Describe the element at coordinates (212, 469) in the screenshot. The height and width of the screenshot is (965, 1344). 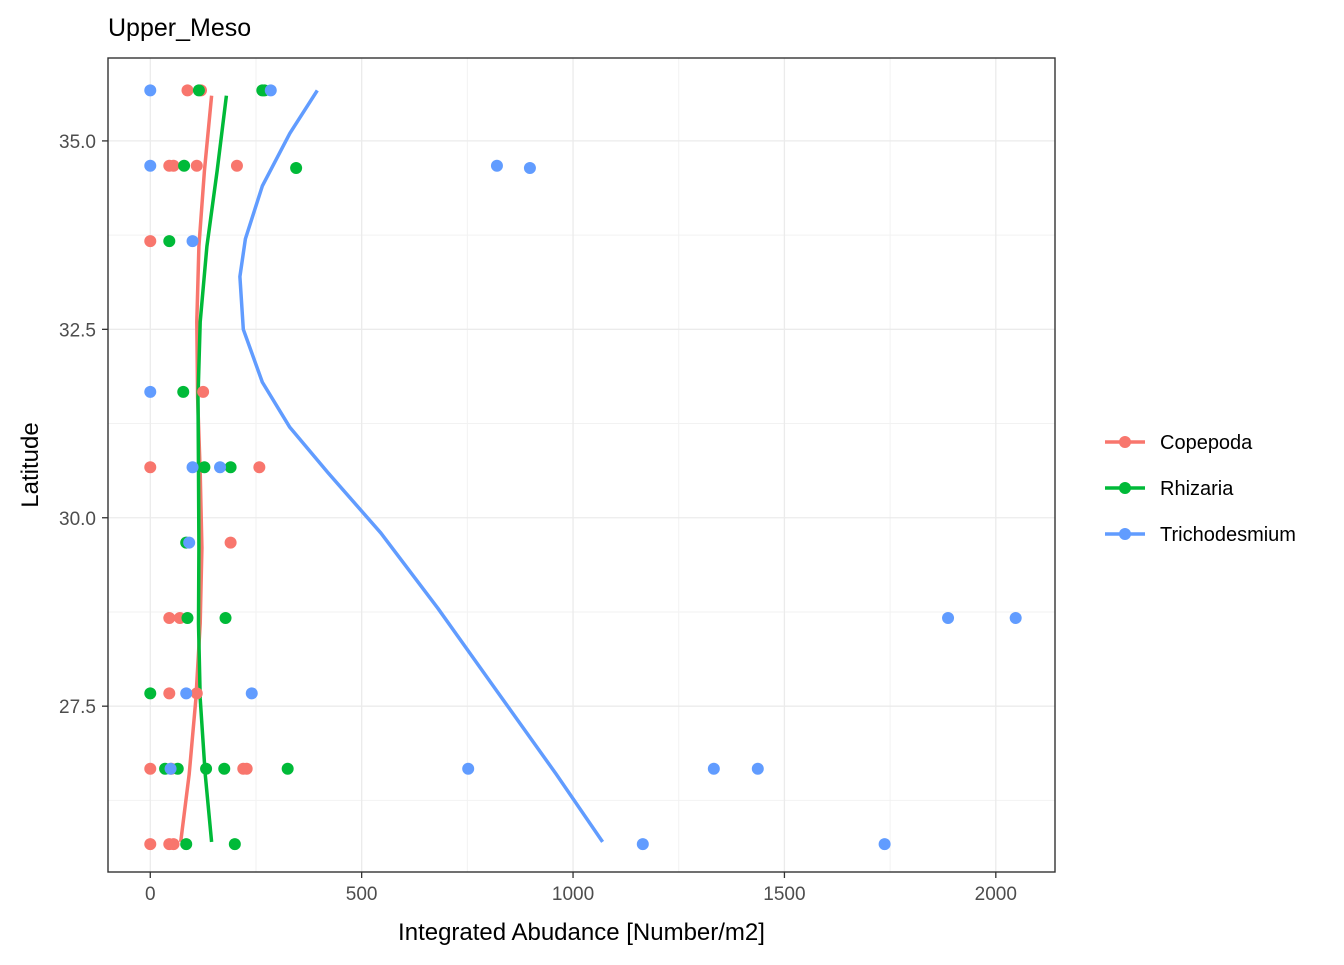
I see `trend-line-rhizaria` at that location.